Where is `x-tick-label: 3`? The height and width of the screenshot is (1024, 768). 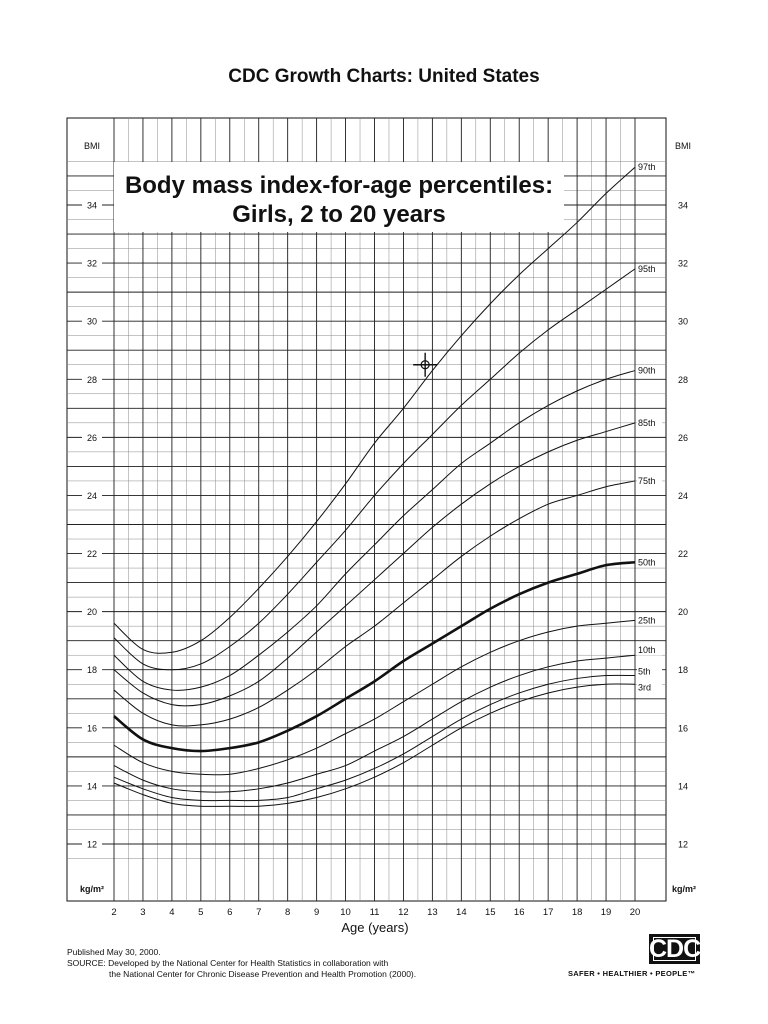 x-tick-label: 3 is located at coordinates (142, 912).